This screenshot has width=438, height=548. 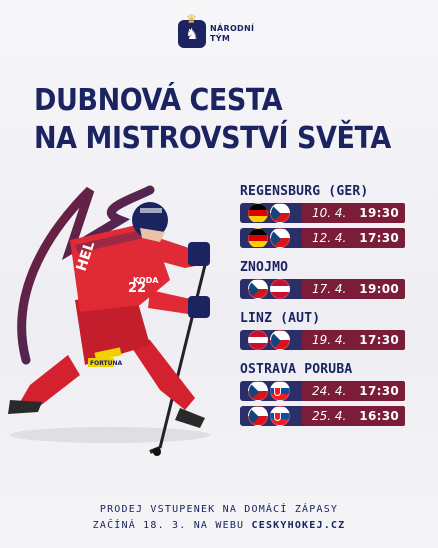 What do you see at coordinates (329, 213) in the screenshot?
I see `match-date: 10. 4.` at bounding box center [329, 213].